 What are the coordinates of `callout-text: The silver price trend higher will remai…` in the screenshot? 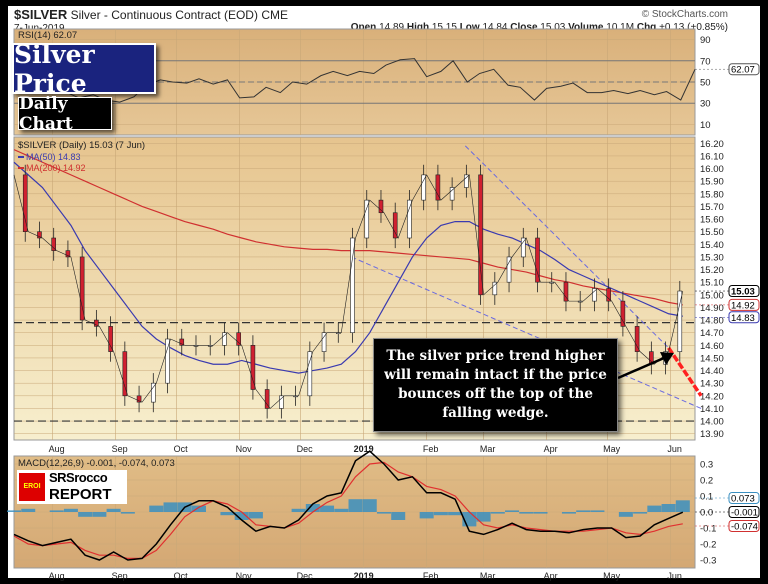 It's located at (495, 384).